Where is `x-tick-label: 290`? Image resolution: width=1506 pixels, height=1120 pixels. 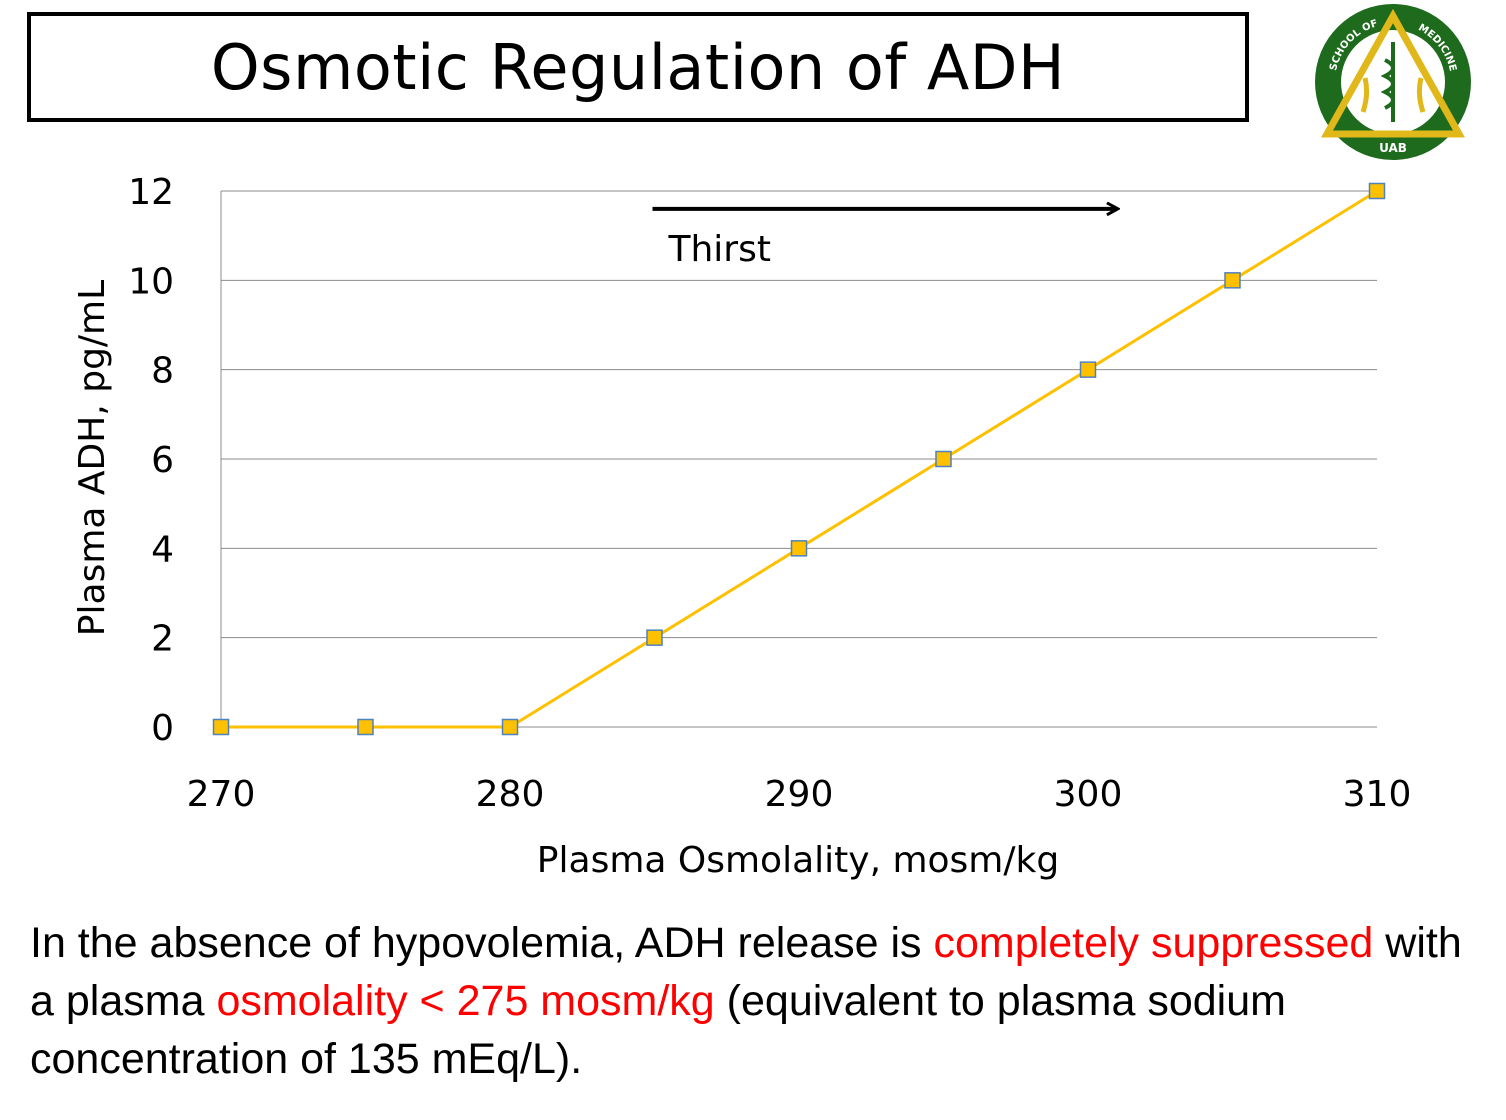 x-tick-label: 290 is located at coordinates (799, 794).